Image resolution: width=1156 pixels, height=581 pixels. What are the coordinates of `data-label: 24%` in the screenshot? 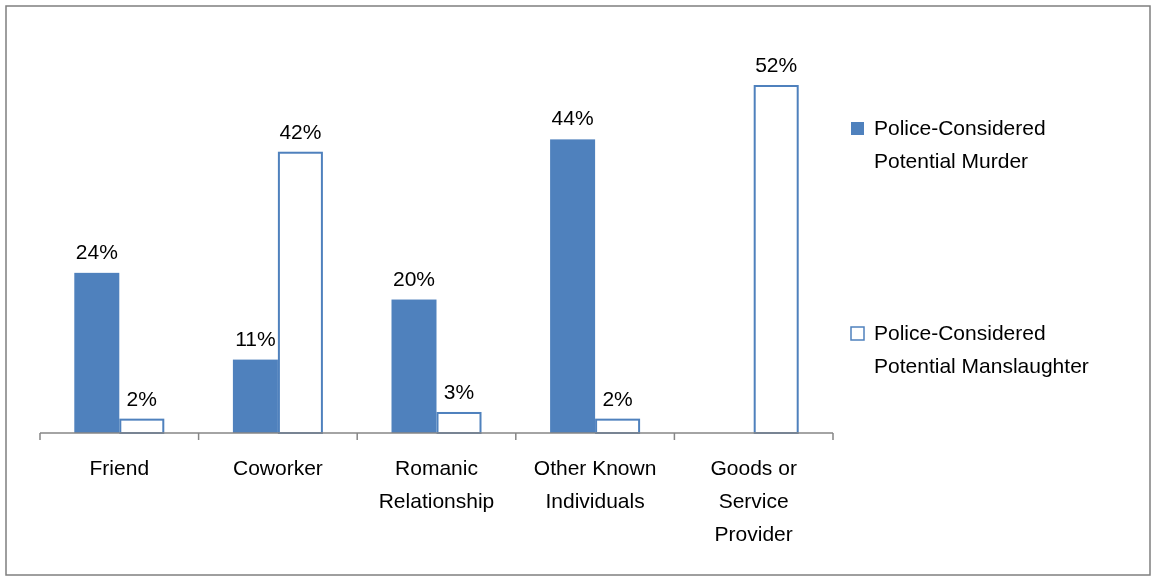 It's located at (96, 251).